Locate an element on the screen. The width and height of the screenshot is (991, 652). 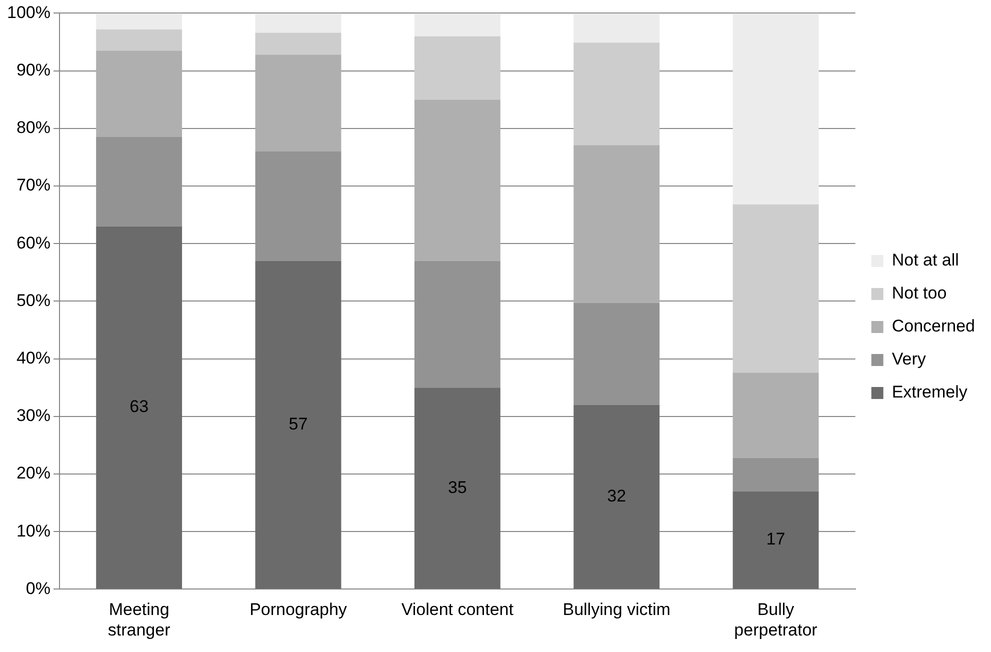
legend-label: Not at all is located at coordinates (925, 260).